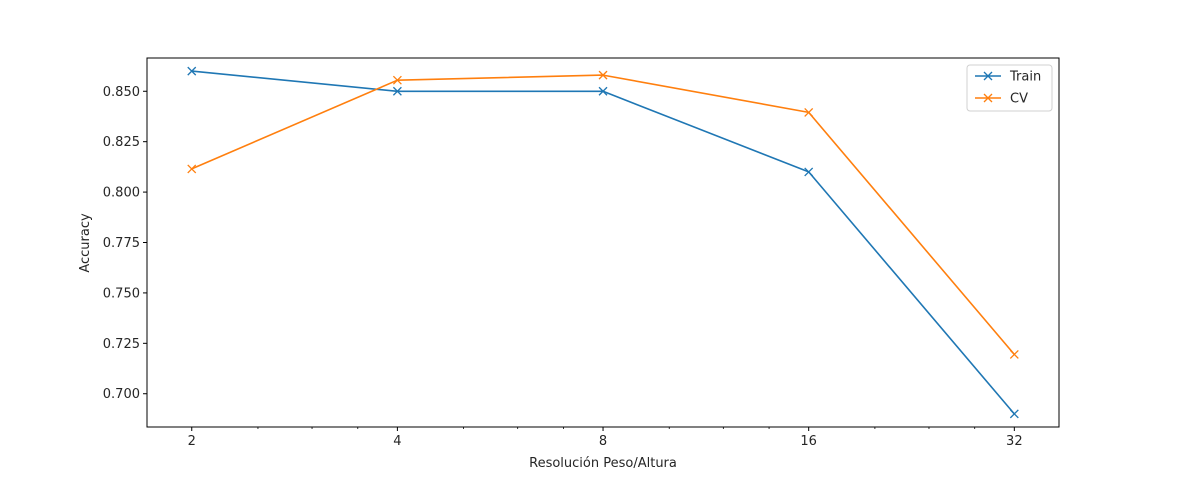  Describe the element at coordinates (85, 243) in the screenshot. I see `y-axis-label: Accuracy` at that location.